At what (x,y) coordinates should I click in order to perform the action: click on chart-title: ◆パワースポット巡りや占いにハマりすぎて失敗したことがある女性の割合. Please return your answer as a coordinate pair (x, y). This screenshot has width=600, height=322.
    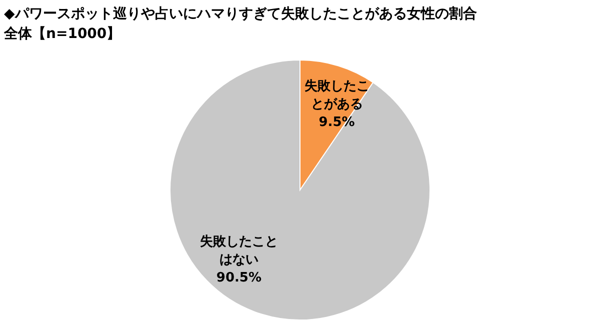
    Looking at the image, I should click on (240, 13).